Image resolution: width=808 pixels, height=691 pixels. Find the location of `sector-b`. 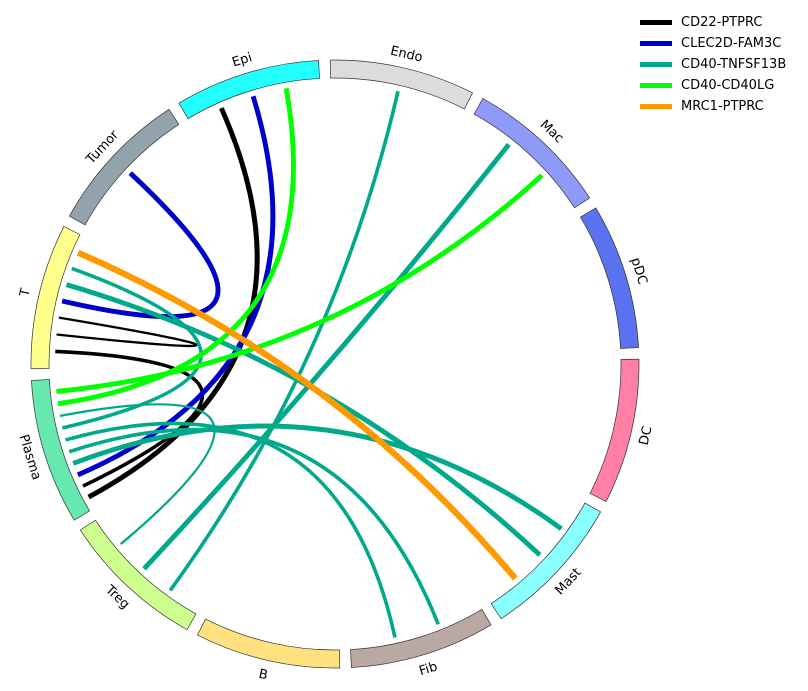

sector-b is located at coordinates (268, 643).